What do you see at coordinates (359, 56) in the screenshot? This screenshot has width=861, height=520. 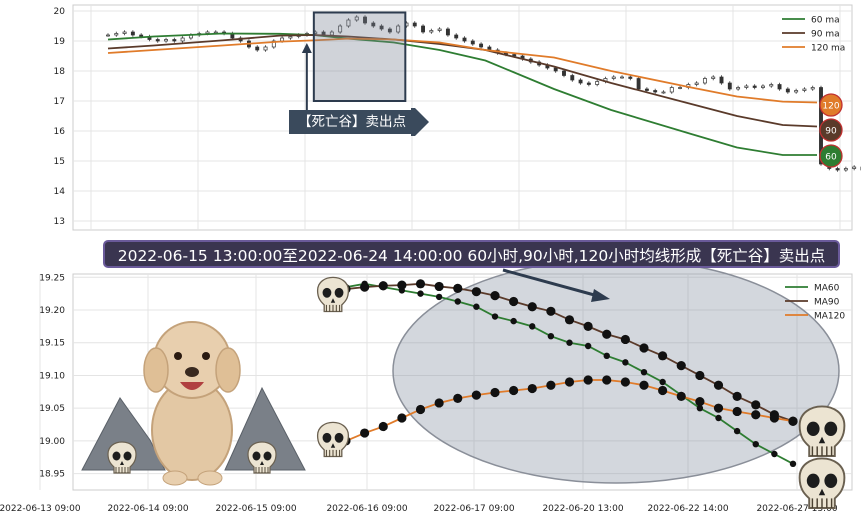 I see `death-valley-box` at bounding box center [359, 56].